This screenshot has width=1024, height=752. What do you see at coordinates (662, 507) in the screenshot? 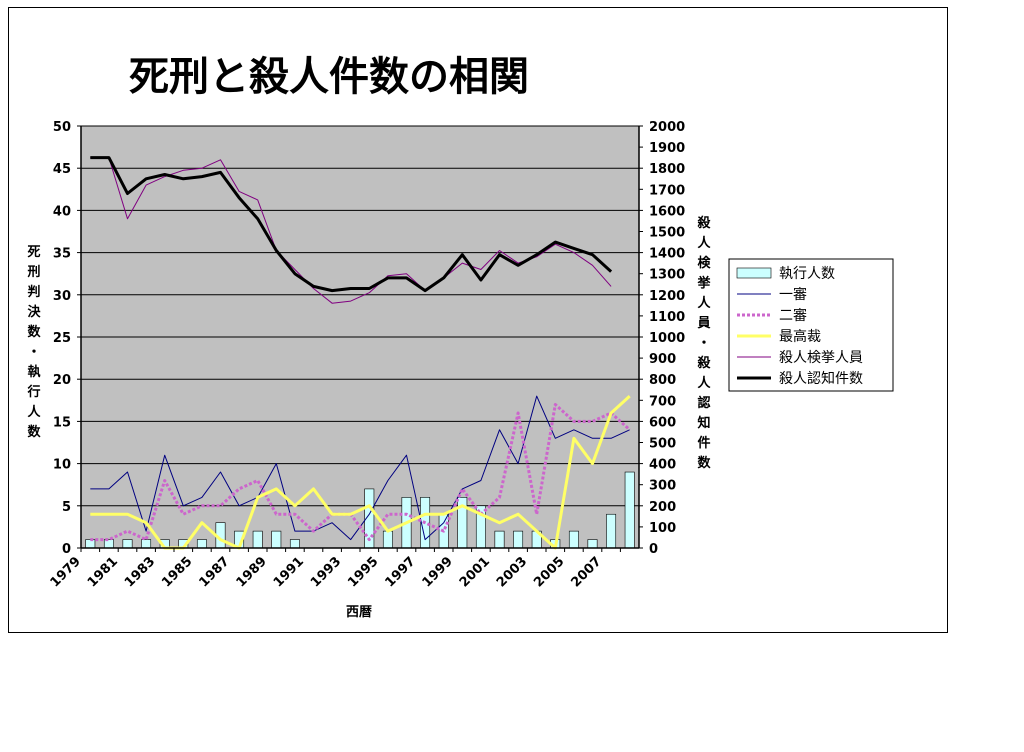
I see `right-tick-label: 200` at bounding box center [662, 507].